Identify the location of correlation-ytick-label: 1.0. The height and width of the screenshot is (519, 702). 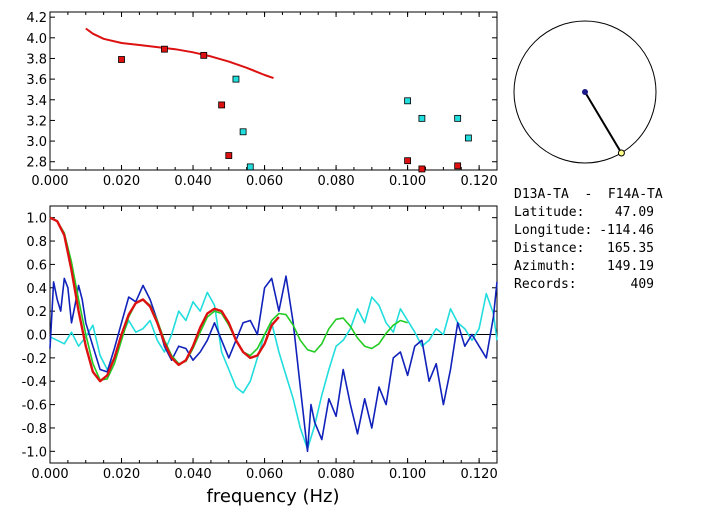
(36, 219).